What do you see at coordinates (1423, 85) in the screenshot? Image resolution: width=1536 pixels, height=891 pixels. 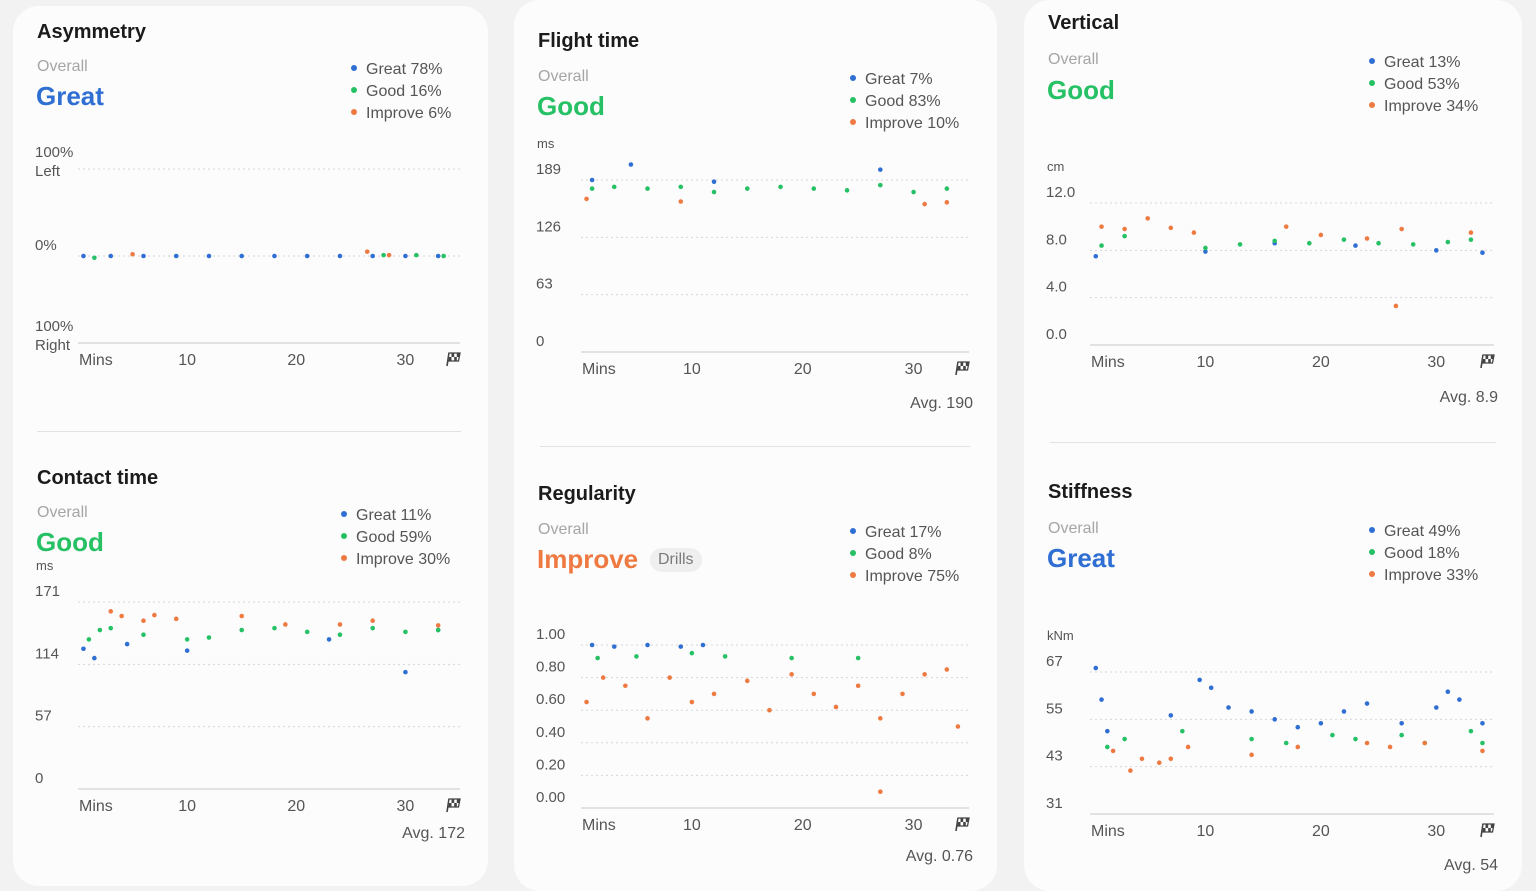 I see `legend-good: Good 53%` at bounding box center [1423, 85].